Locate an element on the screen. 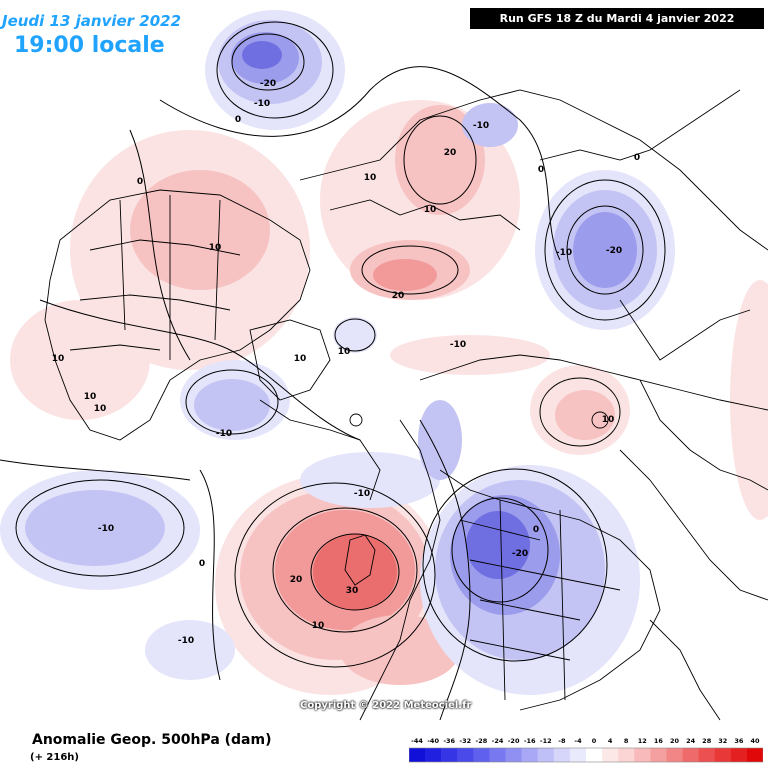  anomaly-positive-east-siberia is located at coordinates (470, 355).